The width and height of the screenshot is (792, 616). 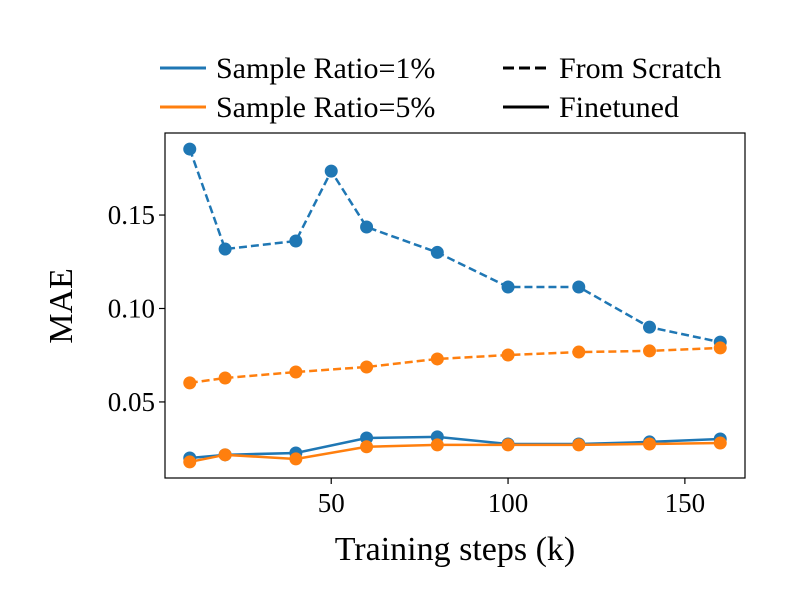 What do you see at coordinates (331, 503) in the screenshot?
I see `x-tick-label: 50` at bounding box center [331, 503].